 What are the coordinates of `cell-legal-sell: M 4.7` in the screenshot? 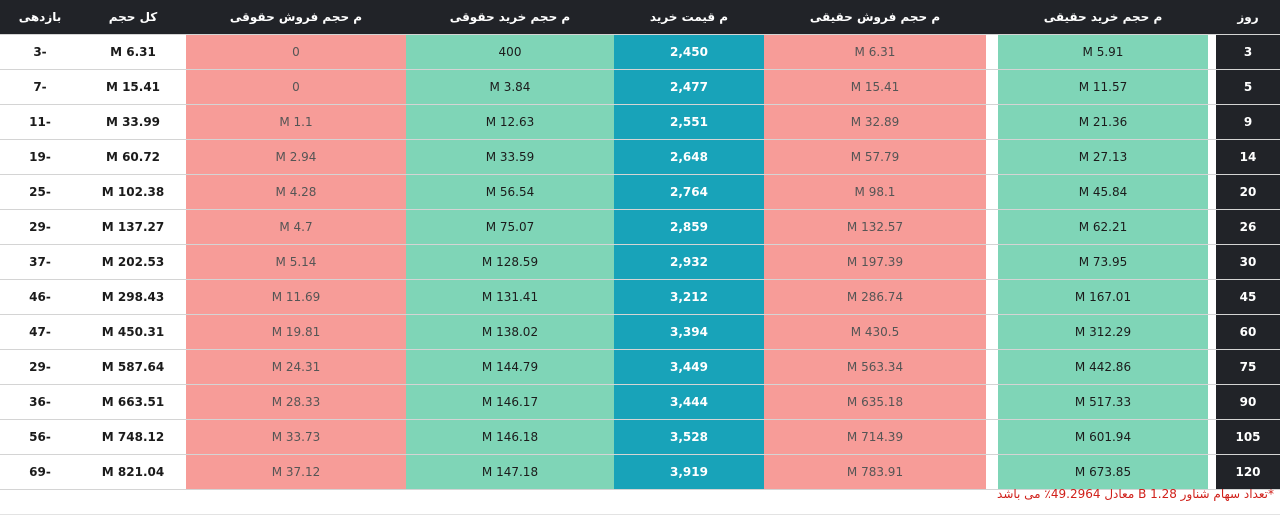 It's located at (296, 227).